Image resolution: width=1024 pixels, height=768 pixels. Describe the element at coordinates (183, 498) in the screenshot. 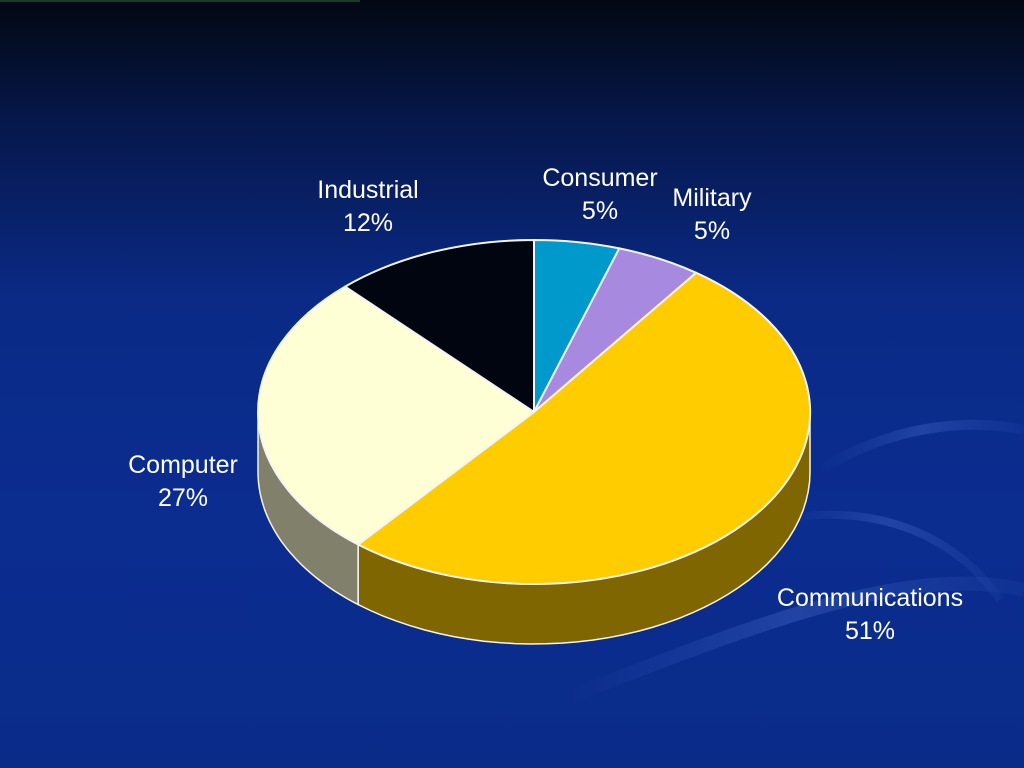

I see `slice-percent-computer: 27%` at that location.